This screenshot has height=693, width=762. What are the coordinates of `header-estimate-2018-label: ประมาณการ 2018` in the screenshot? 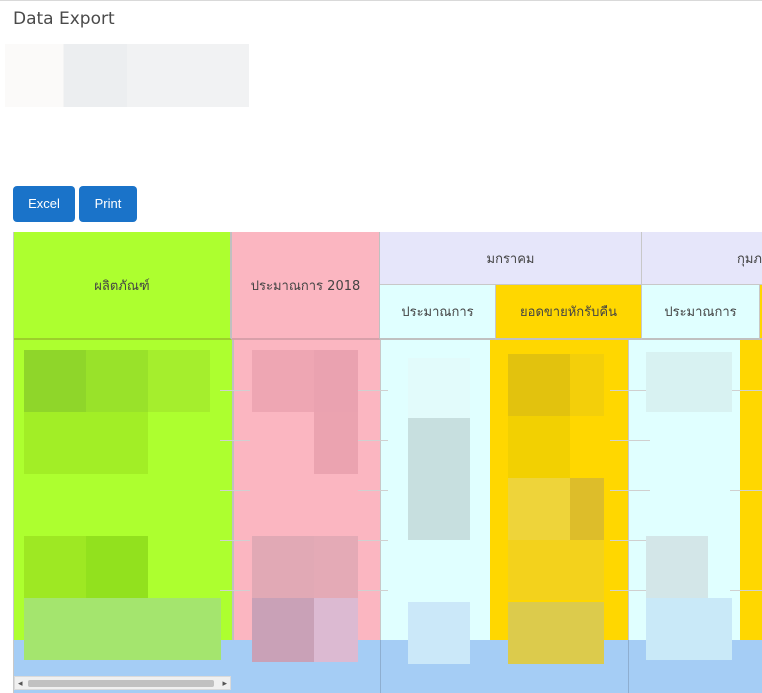 It's located at (305, 286).